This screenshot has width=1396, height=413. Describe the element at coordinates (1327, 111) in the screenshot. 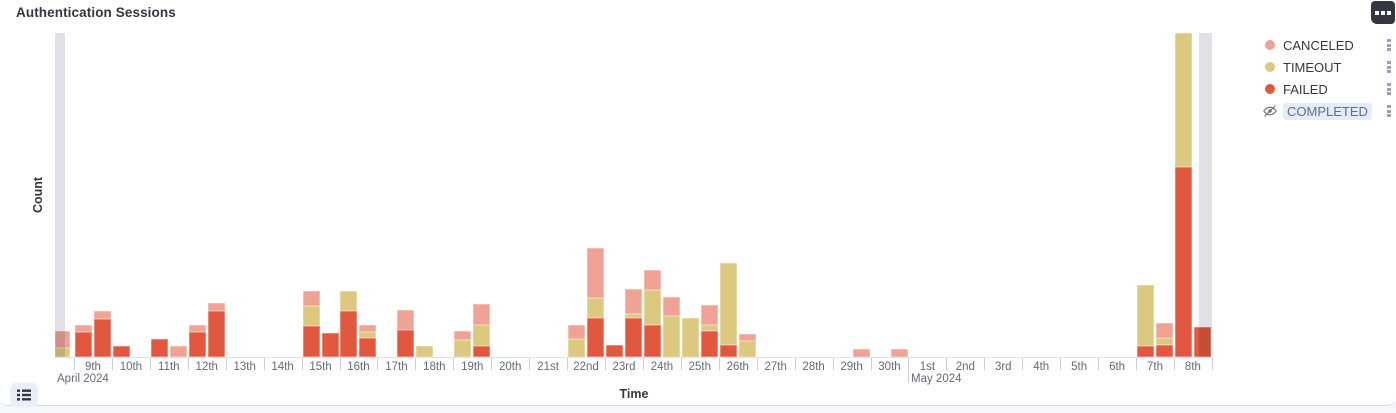

I see `legend-label-completed: COMPLETED` at that location.